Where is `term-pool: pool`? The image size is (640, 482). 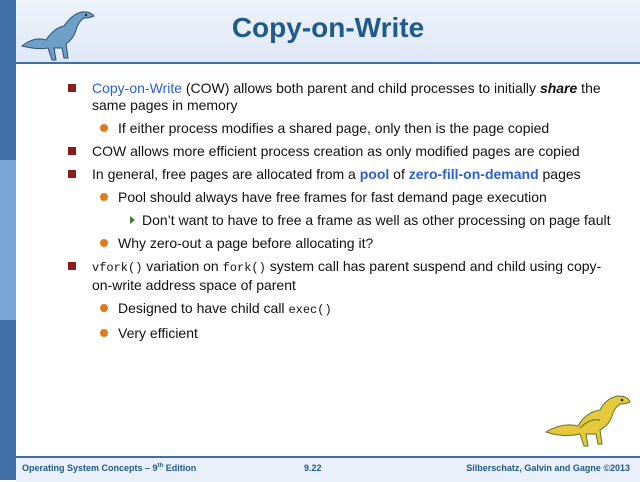 term-pool: pool is located at coordinates (374, 174).